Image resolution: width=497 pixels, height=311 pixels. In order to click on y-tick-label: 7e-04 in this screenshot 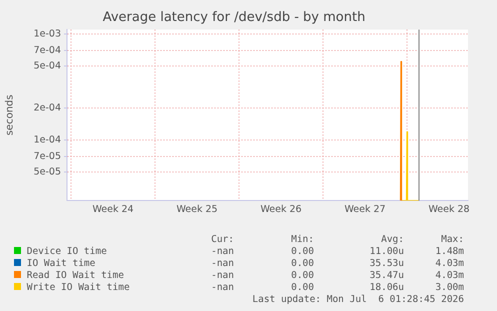, I will do `click(47, 50)`.